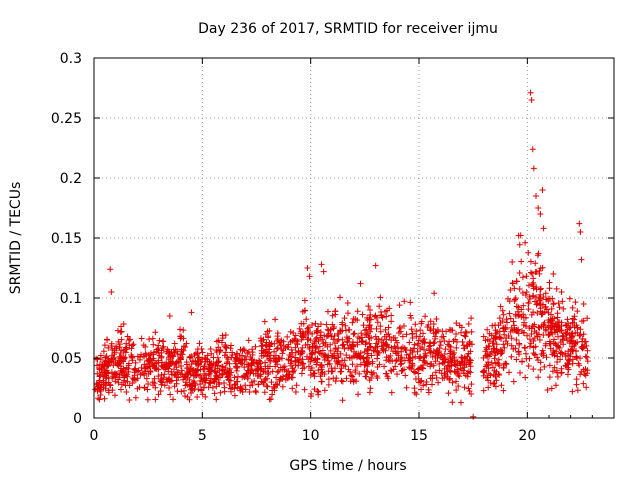  I want to click on x-tick-label: 0, so click(94, 436).